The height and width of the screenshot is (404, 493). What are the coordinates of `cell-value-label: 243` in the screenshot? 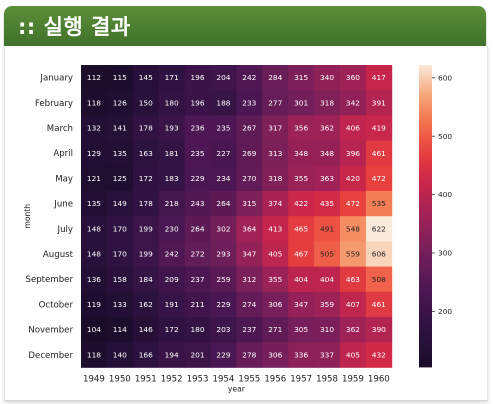 It's located at (197, 203).